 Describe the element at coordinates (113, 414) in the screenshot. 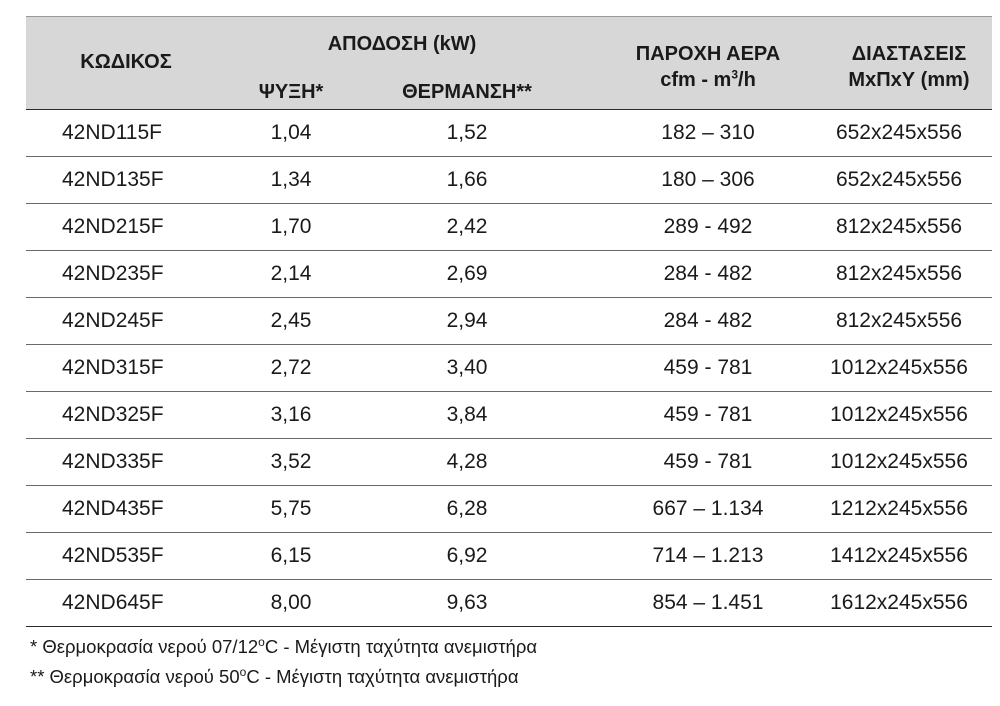

I see `cell-code: 42ND325F` at that location.